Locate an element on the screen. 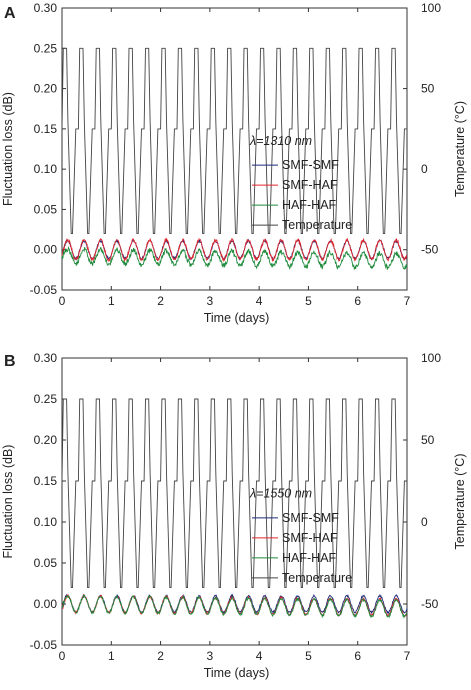 This screenshot has height=690, width=471. panel-letter: A is located at coordinates (10, 13).